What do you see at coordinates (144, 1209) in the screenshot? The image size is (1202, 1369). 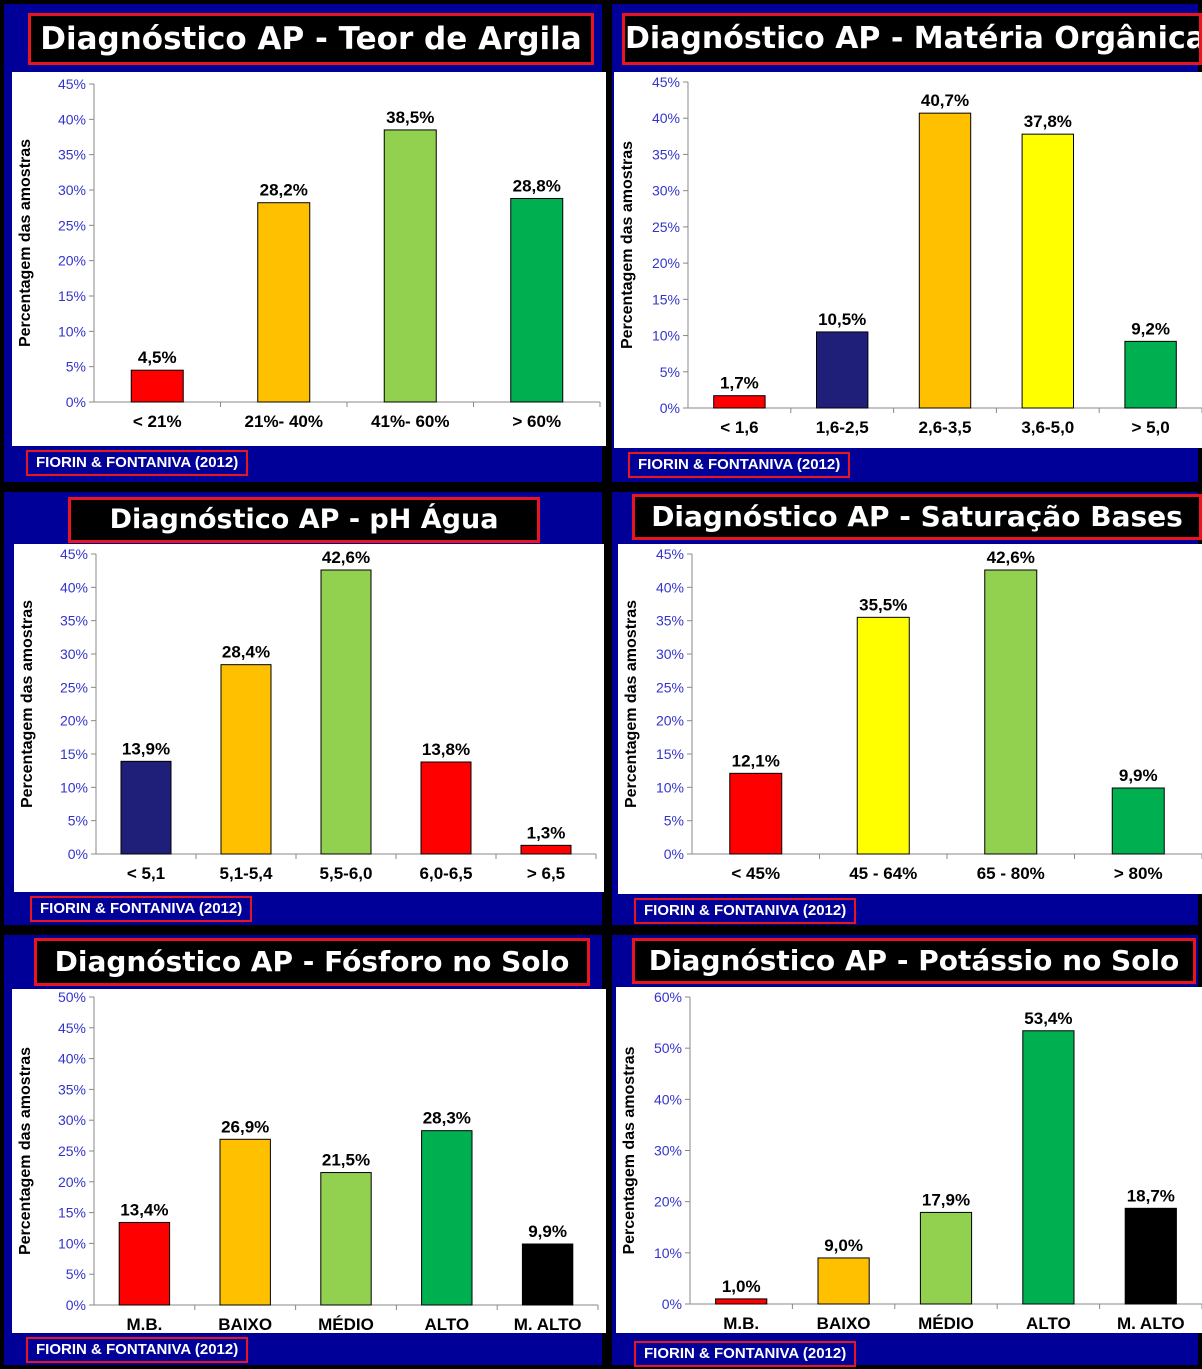 I see `data-label: 13,4%` at bounding box center [144, 1209].